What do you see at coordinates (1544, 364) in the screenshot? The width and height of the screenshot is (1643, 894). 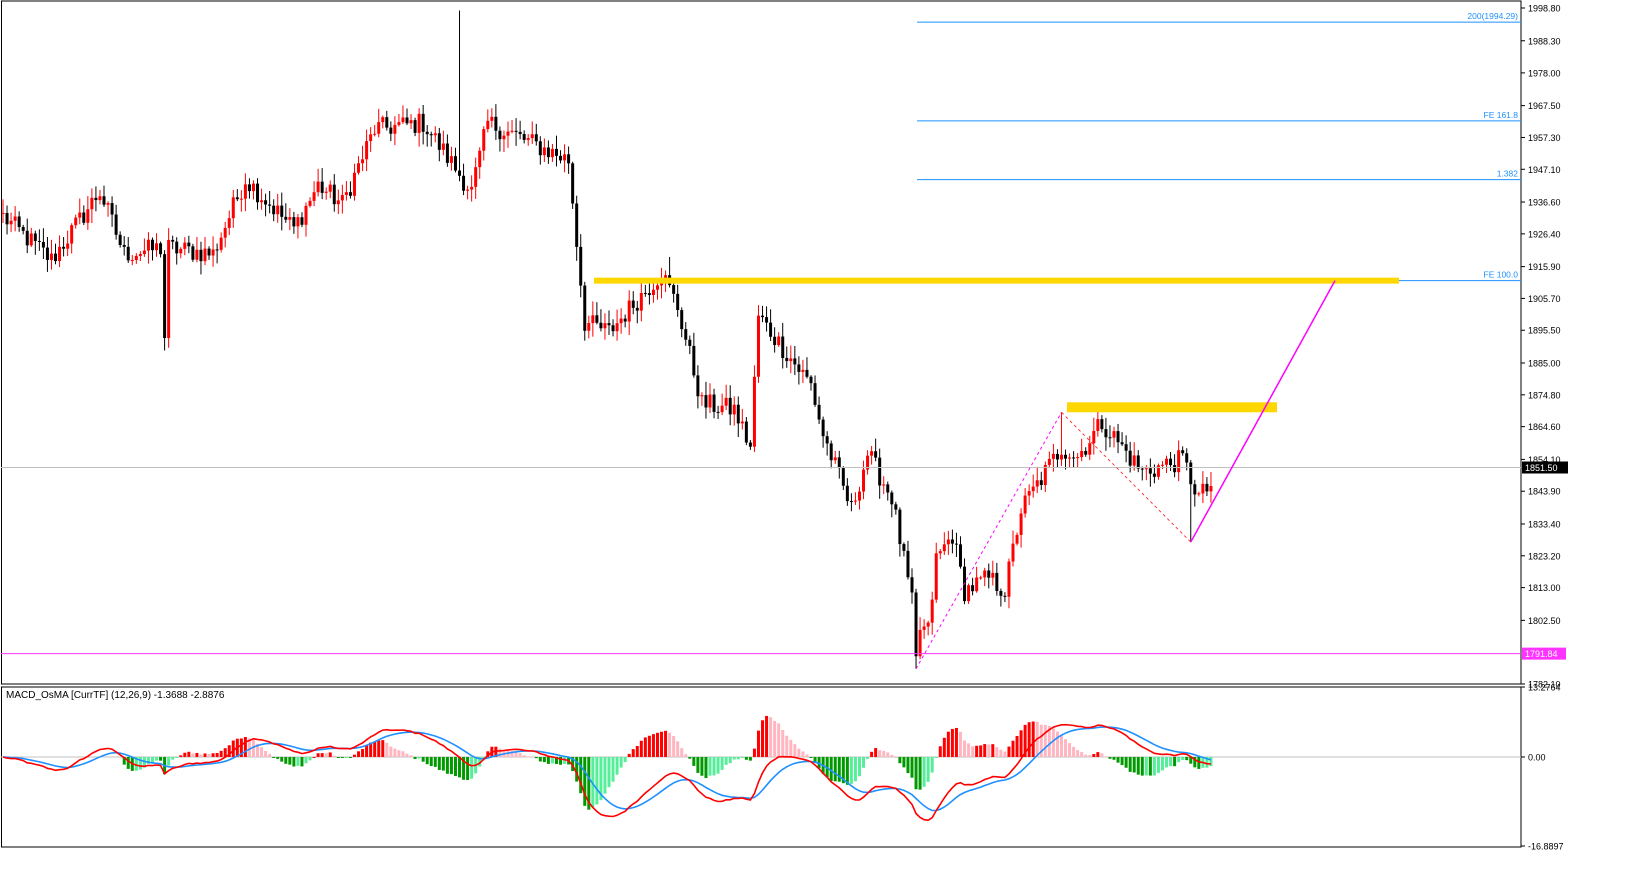 I see `price-axis-tick-label: 1885.00` at bounding box center [1544, 364].